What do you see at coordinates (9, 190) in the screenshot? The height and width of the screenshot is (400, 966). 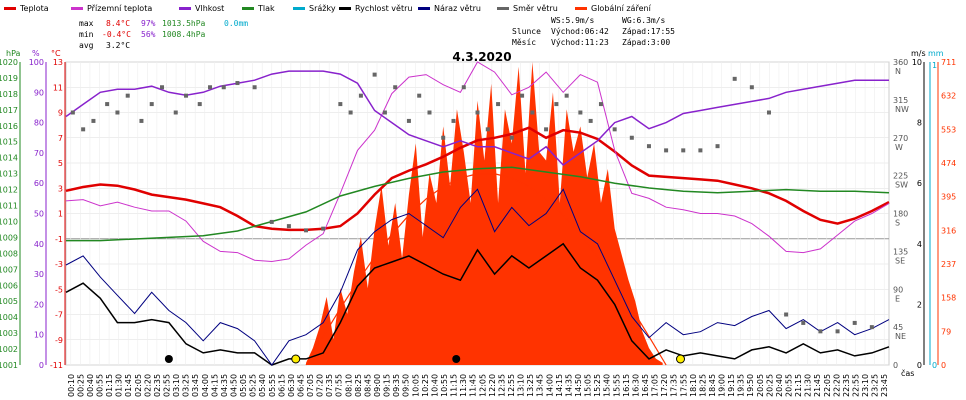 I see `axis-tick-hpa: 1012` at bounding box center [9, 190].